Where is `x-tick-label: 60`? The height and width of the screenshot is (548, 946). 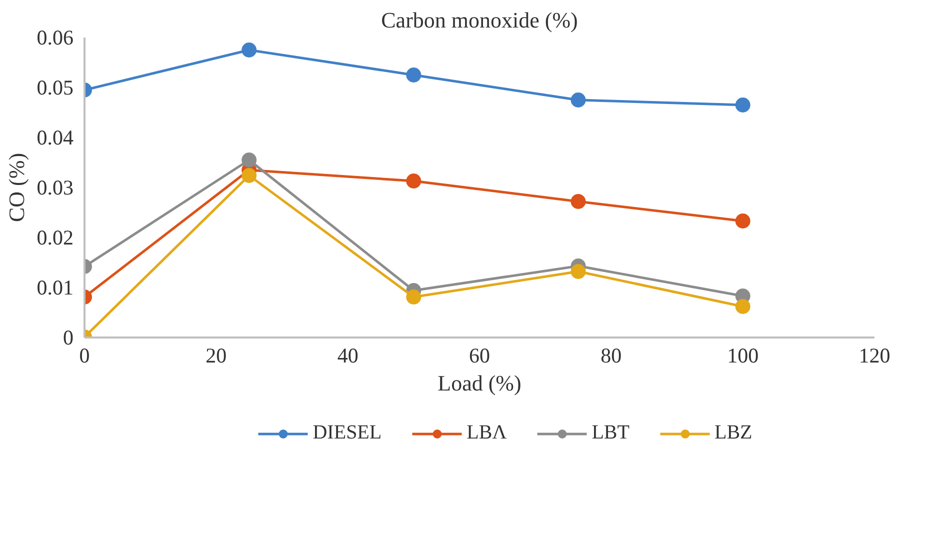 x-tick-label: 60 is located at coordinates (479, 356).